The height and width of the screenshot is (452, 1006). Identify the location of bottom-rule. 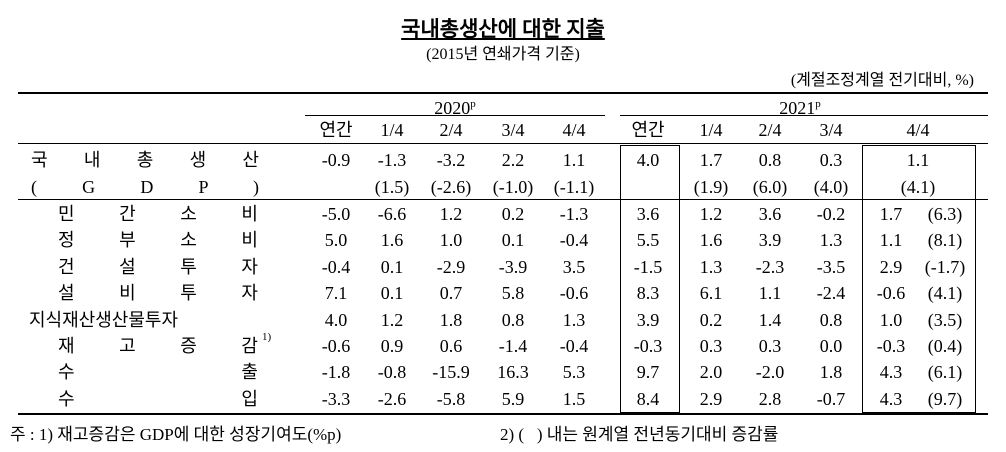
(503, 414).